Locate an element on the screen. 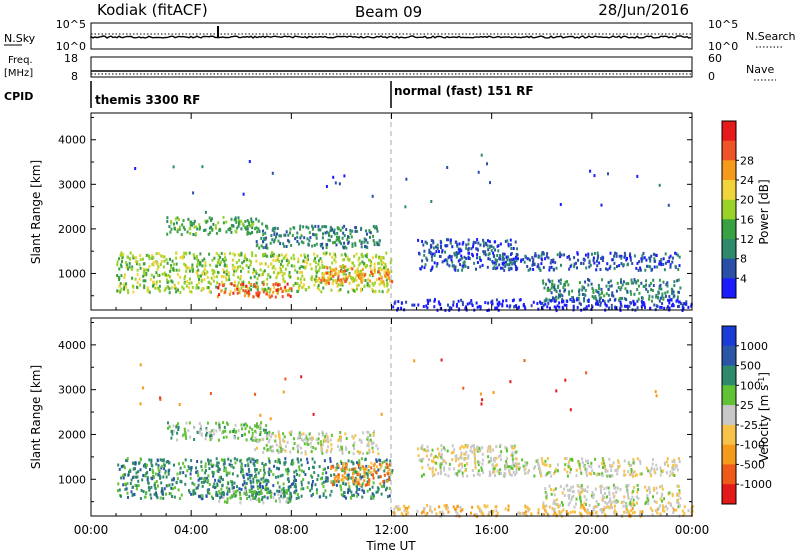 Image resolution: width=800 pixels, height=554 pixels. time-tick-label-3: 12:00 is located at coordinates (391, 530).